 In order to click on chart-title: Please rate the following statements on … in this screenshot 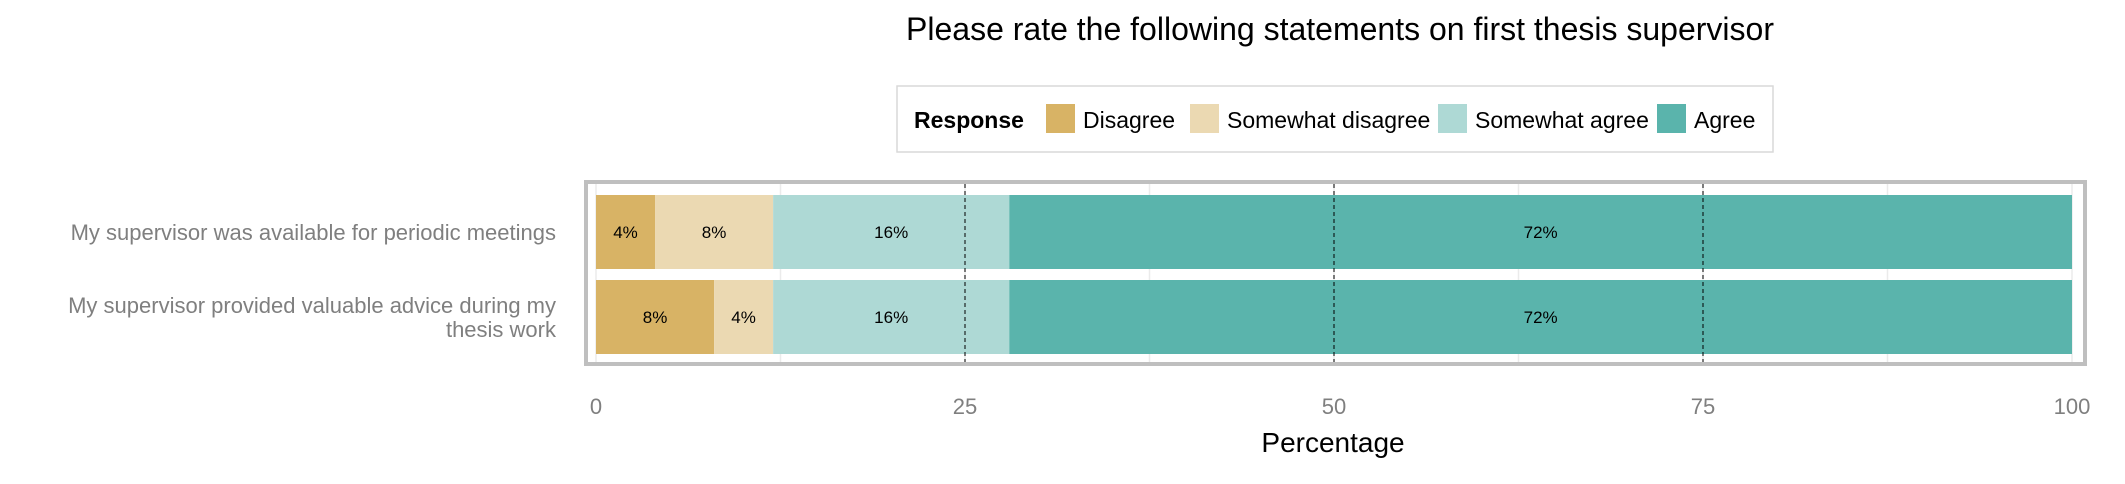, I will do `click(1340, 29)`.